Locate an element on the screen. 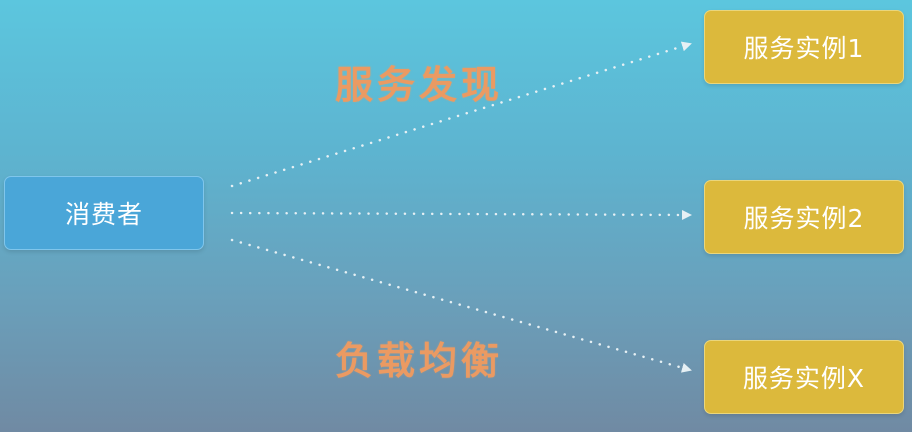 This screenshot has height=432, width=912. service-instance-2: 服务实例2 is located at coordinates (804, 217).